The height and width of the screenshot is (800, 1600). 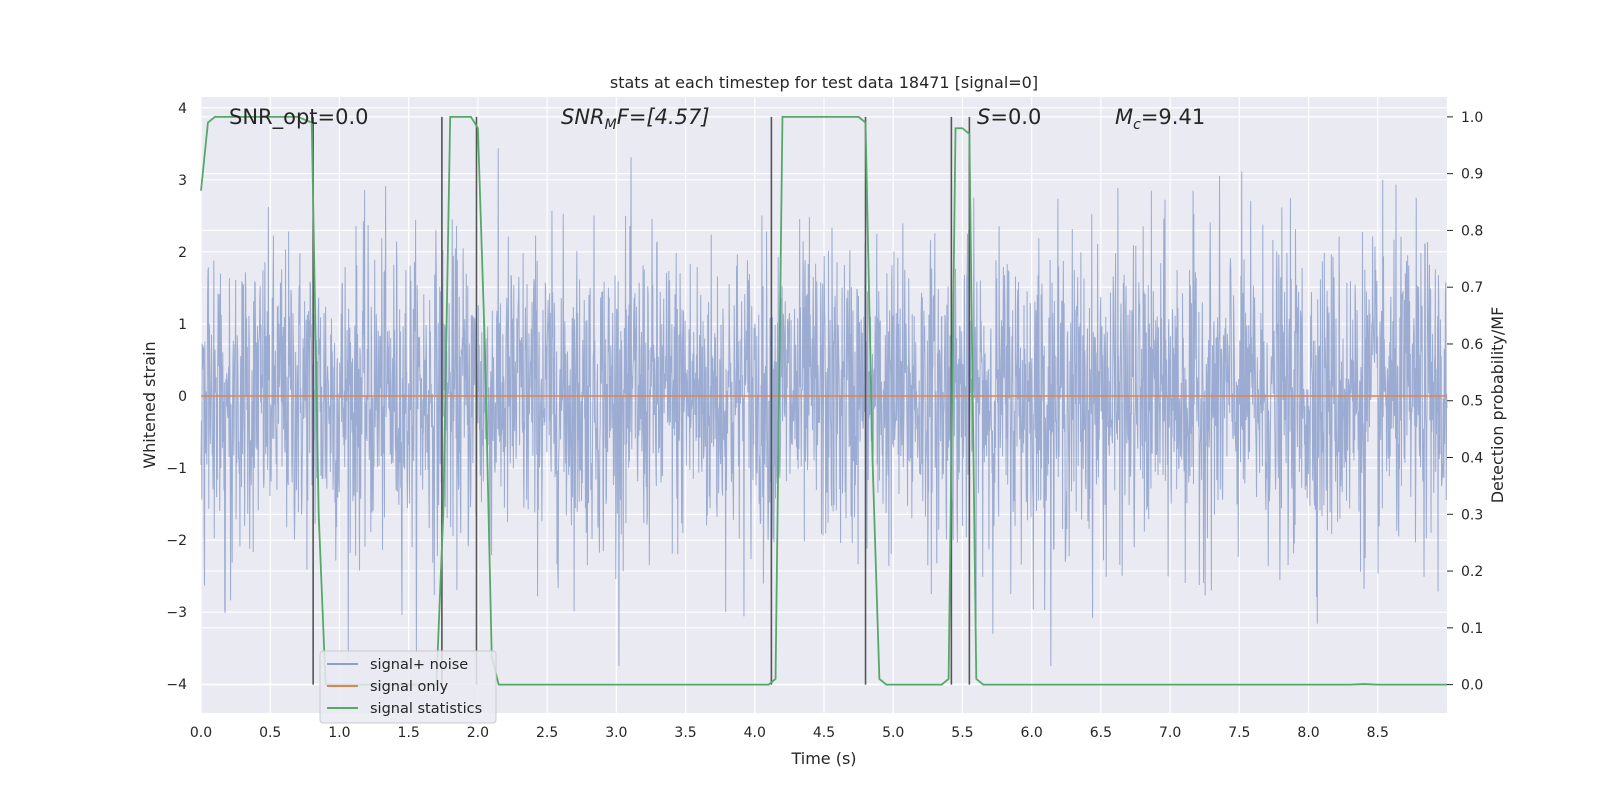 What do you see at coordinates (182, 325) in the screenshot?
I see `y-tick-label: 1` at bounding box center [182, 325].